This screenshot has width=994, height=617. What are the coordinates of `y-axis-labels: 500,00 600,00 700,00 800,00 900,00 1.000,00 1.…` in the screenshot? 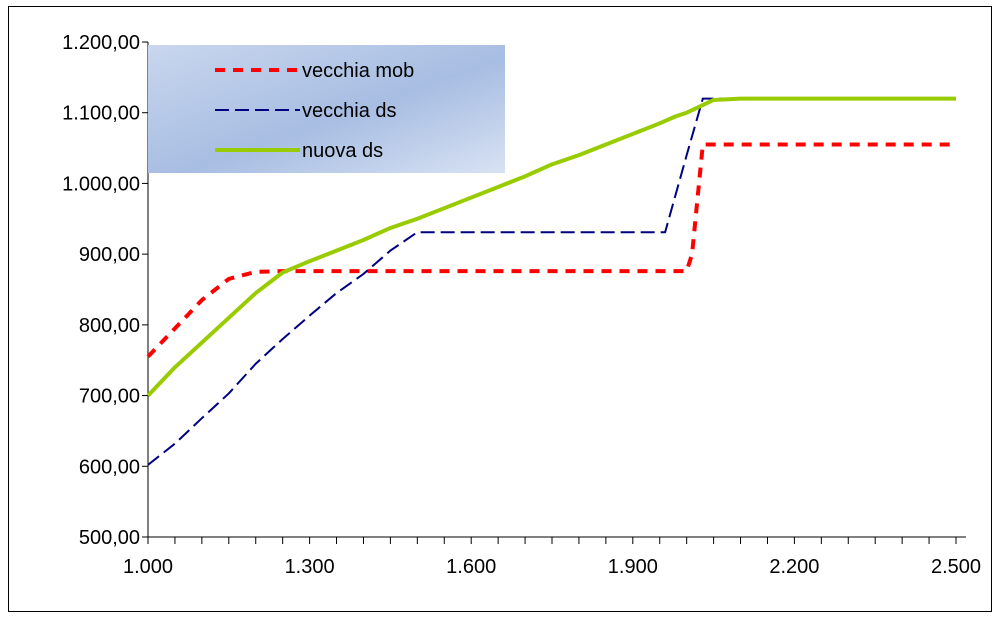 It's located at (101, 290).